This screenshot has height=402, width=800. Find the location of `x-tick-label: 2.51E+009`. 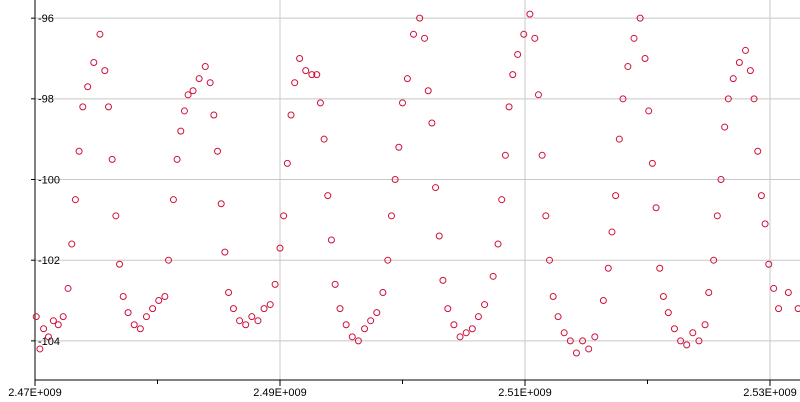

x-tick-label: 2.51E+009 is located at coordinates (525, 393).